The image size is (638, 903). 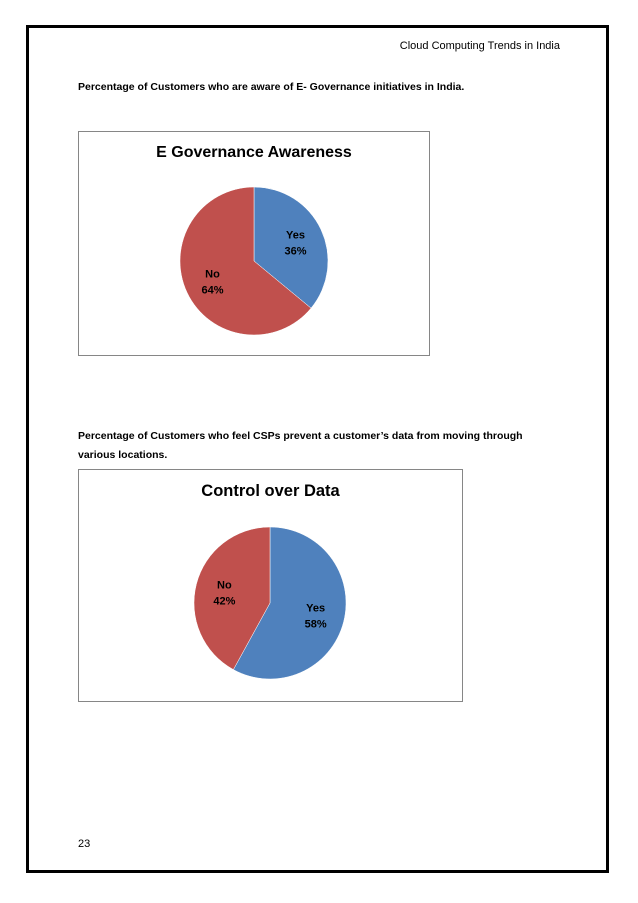 I want to click on chart-2-label-yes-percent: 58%, so click(x=316, y=625).